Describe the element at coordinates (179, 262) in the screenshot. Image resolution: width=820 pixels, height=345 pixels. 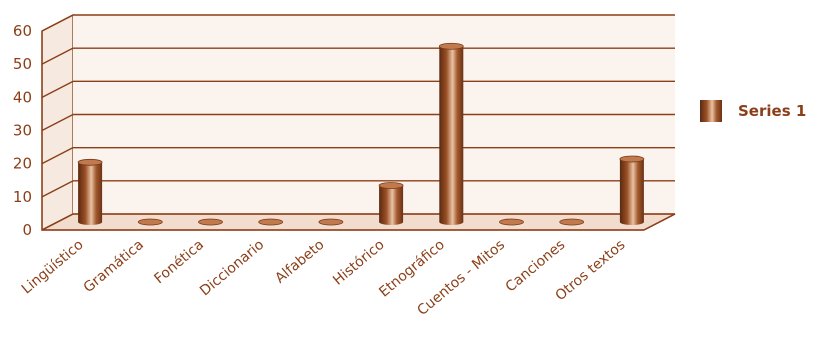
I see `x-category-label: Fonética` at that location.